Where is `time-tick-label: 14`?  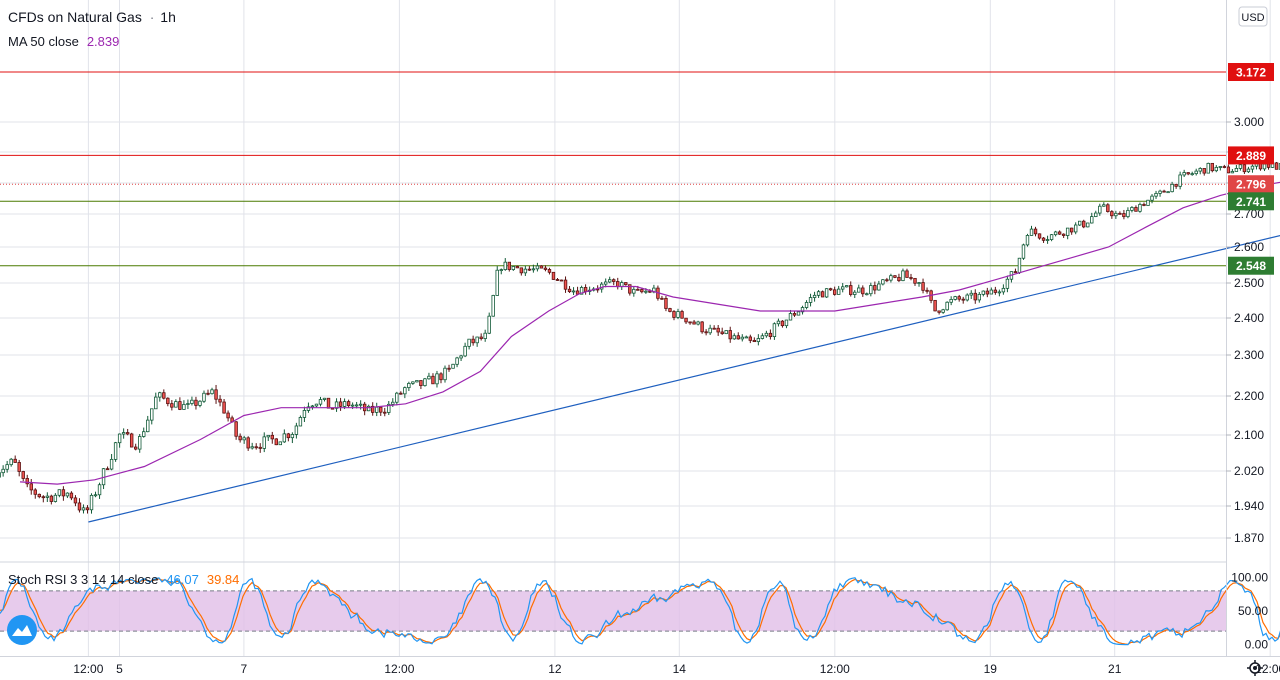
time-tick-label: 14 is located at coordinates (680, 669).